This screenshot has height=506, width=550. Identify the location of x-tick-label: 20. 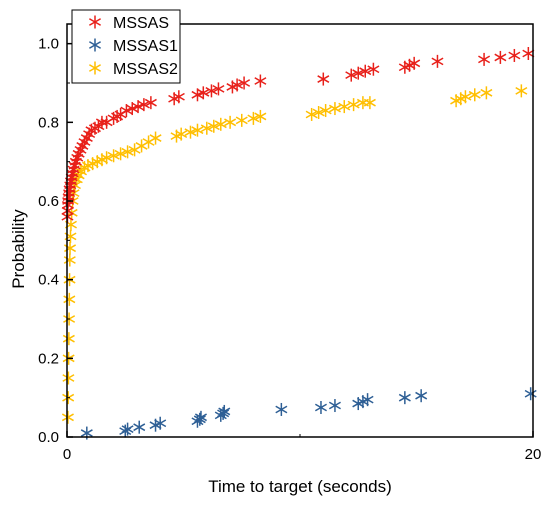
(533, 454).